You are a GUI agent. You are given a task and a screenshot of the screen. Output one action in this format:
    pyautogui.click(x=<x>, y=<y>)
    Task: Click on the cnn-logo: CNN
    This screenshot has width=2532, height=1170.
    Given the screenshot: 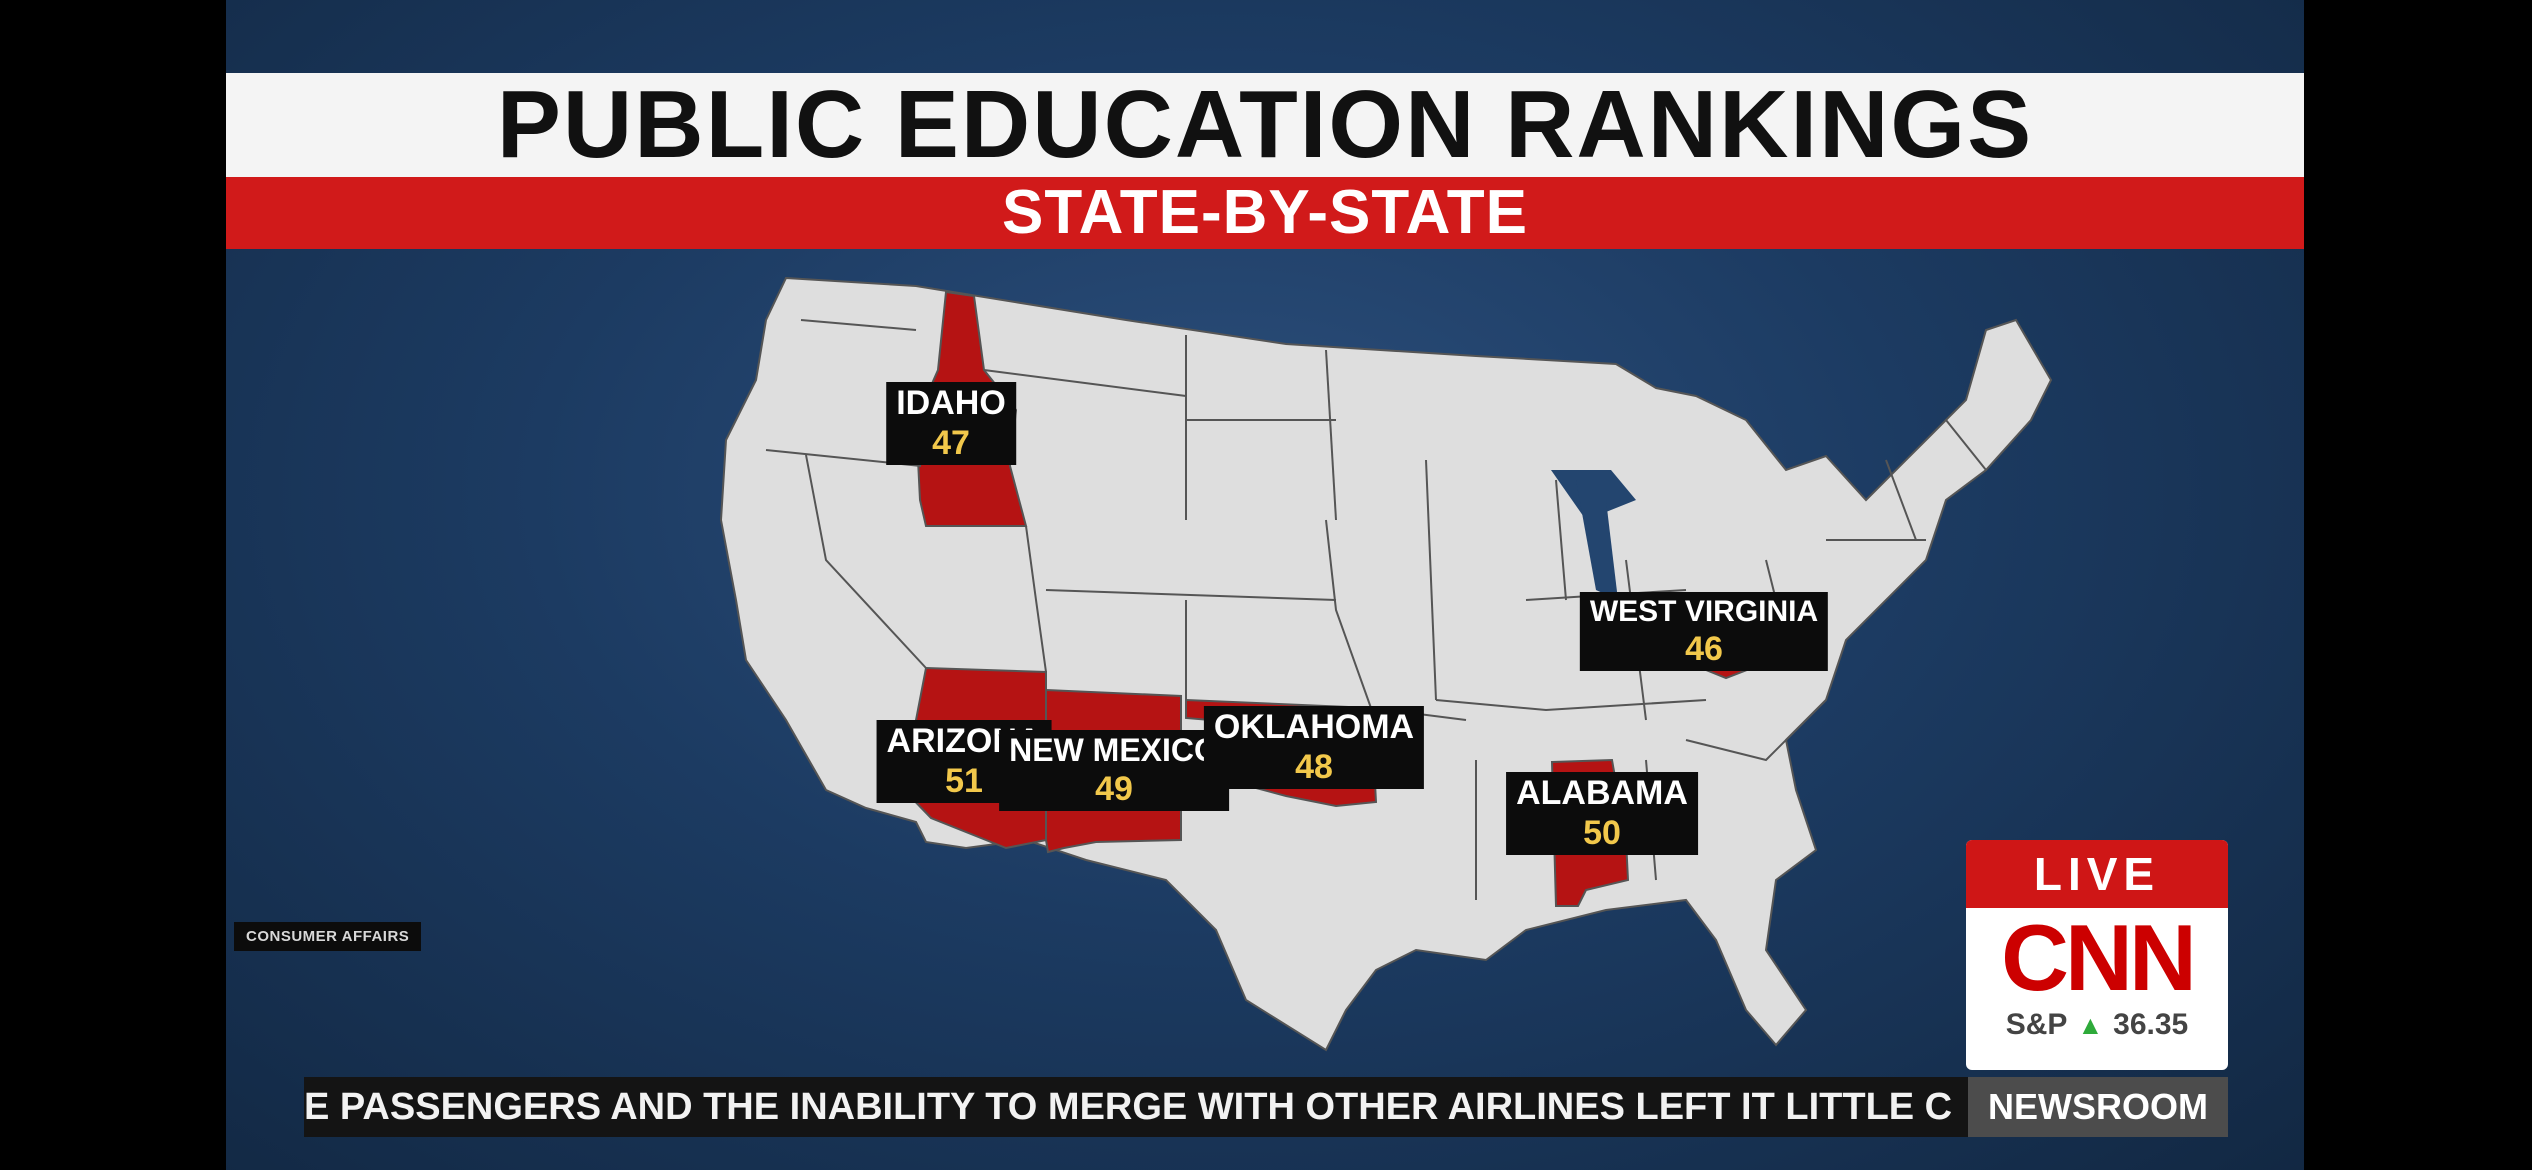 What is the action you would take?
    pyautogui.click(x=2099, y=957)
    